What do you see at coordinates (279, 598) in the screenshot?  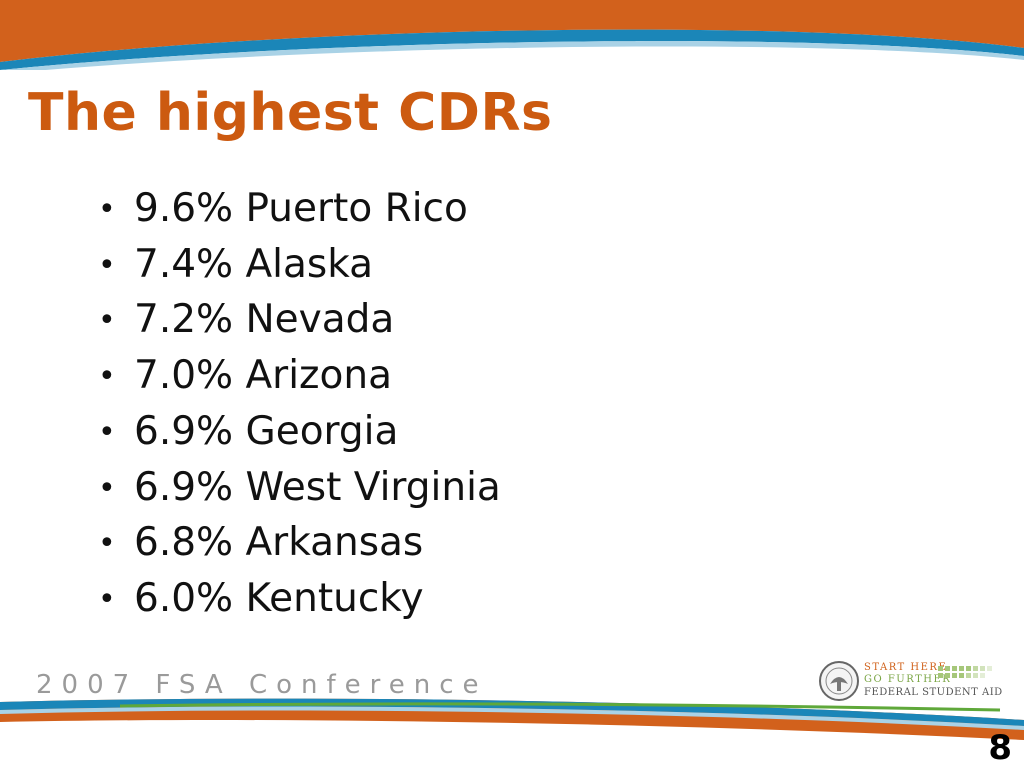 I see `list-item-text: 6.0% Kentucky` at bounding box center [279, 598].